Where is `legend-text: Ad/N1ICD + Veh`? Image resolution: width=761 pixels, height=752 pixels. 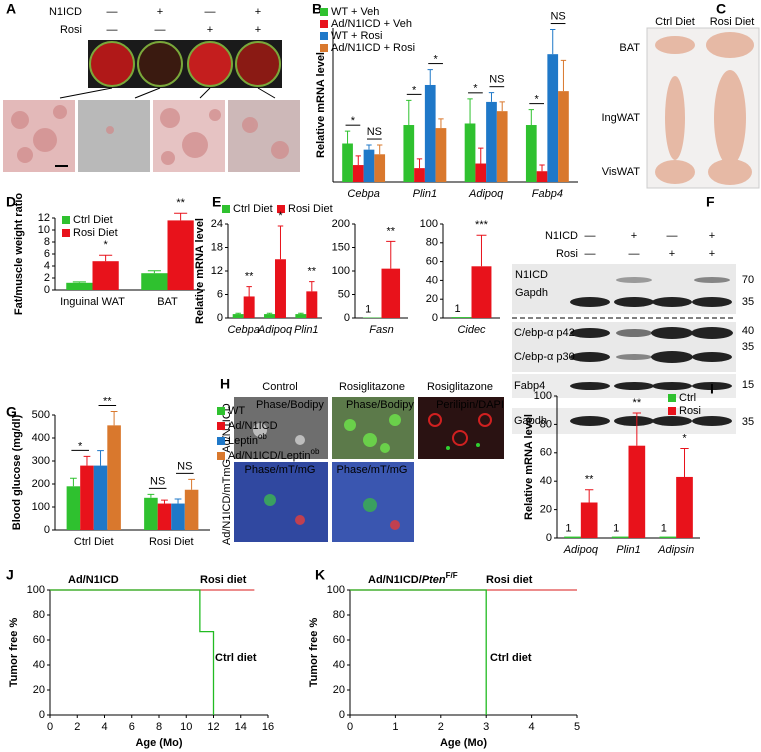 legend-text: Ad/N1ICD + Veh is located at coordinates (371, 24).